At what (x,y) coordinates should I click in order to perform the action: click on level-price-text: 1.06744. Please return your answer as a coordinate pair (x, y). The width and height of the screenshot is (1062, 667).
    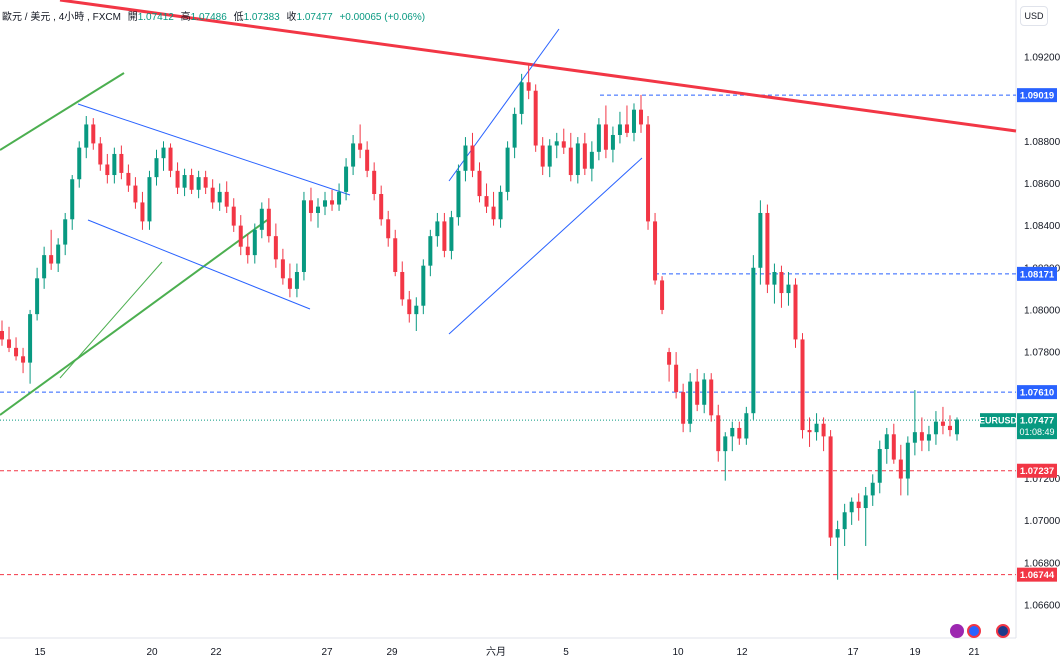
    Looking at the image, I should click on (1037, 575).